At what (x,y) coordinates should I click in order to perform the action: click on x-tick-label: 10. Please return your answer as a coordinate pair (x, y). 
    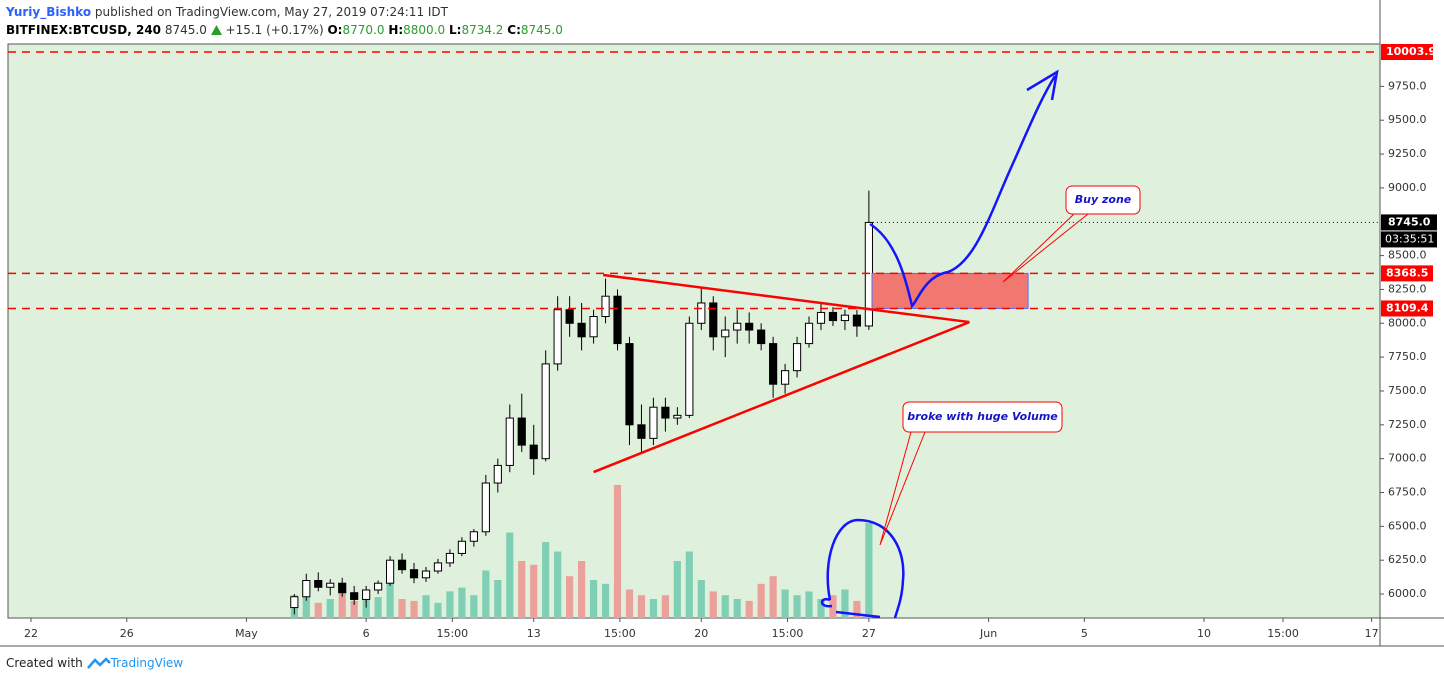
    Looking at the image, I should click on (1204, 633).